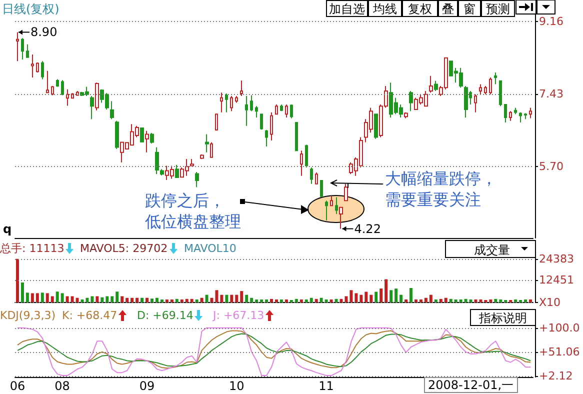 The height and width of the screenshot is (394, 583). What do you see at coordinates (498, 8) in the screenshot?
I see `annotation: 预测` at bounding box center [498, 8].